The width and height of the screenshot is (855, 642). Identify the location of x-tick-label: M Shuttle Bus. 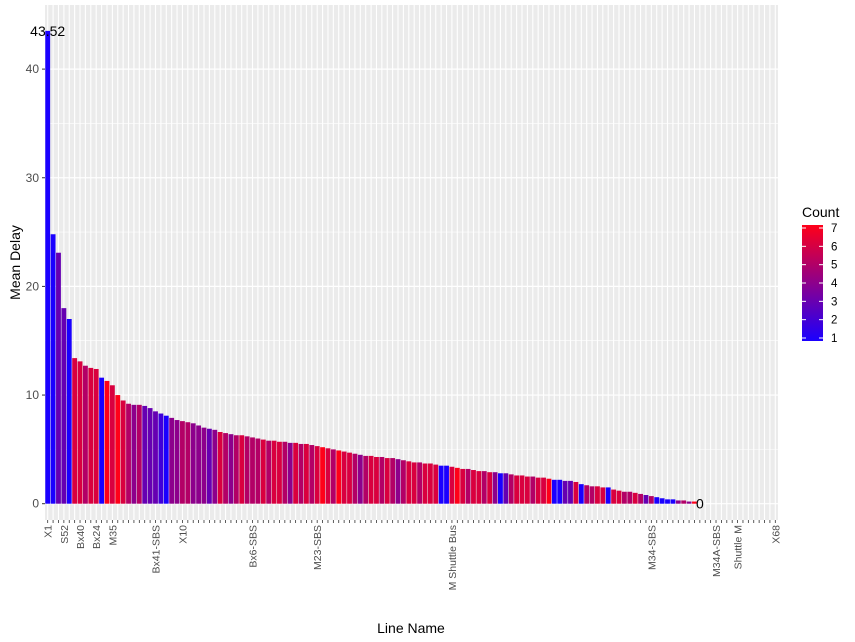
(453, 557).